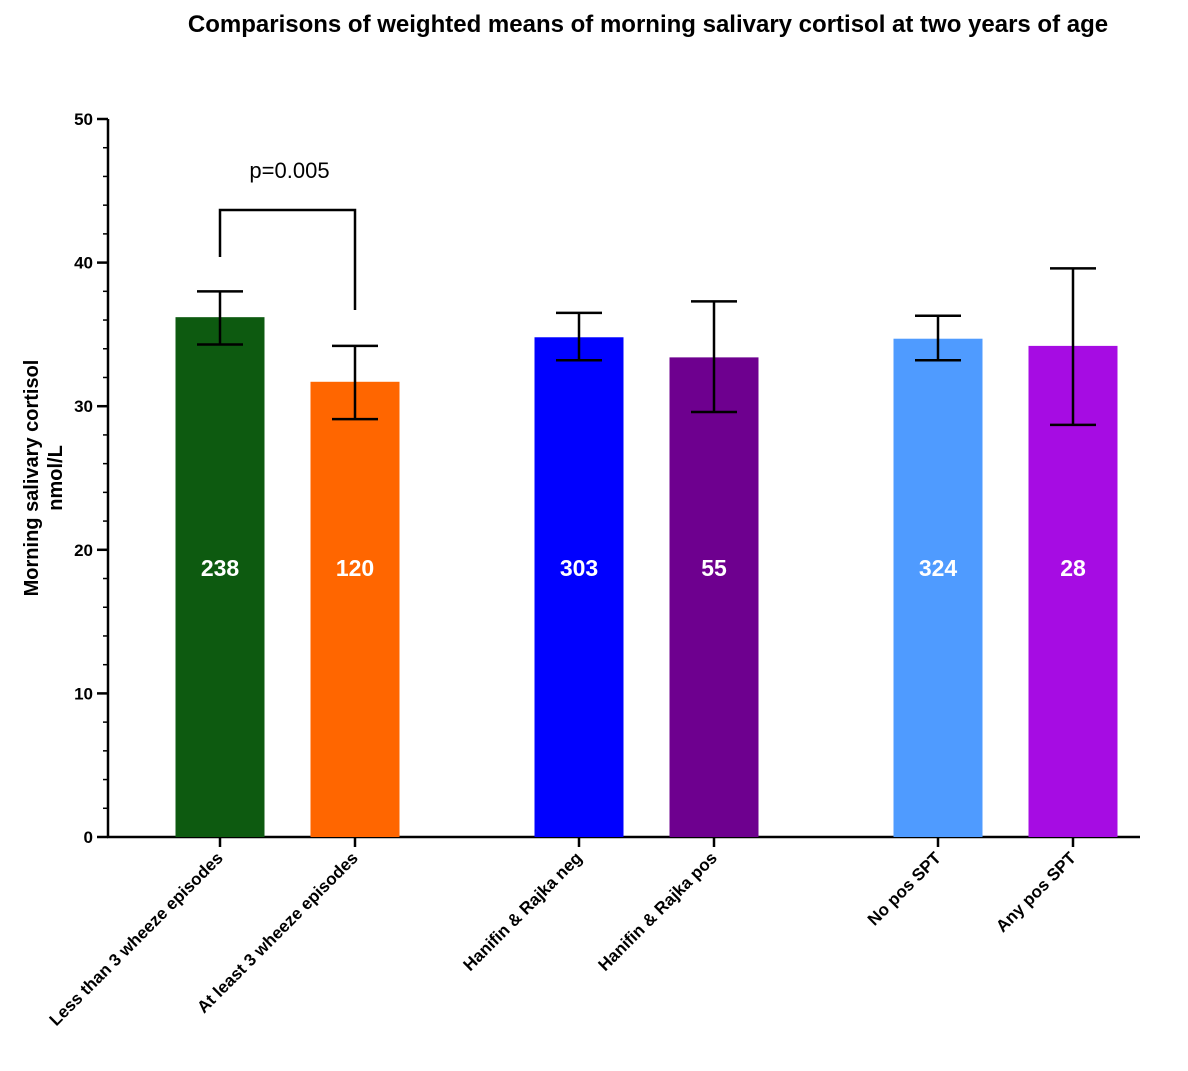 The width and height of the screenshot is (1188, 1071). What do you see at coordinates (1036, 892) in the screenshot?
I see `x-tick-label: Any pos SPT` at bounding box center [1036, 892].